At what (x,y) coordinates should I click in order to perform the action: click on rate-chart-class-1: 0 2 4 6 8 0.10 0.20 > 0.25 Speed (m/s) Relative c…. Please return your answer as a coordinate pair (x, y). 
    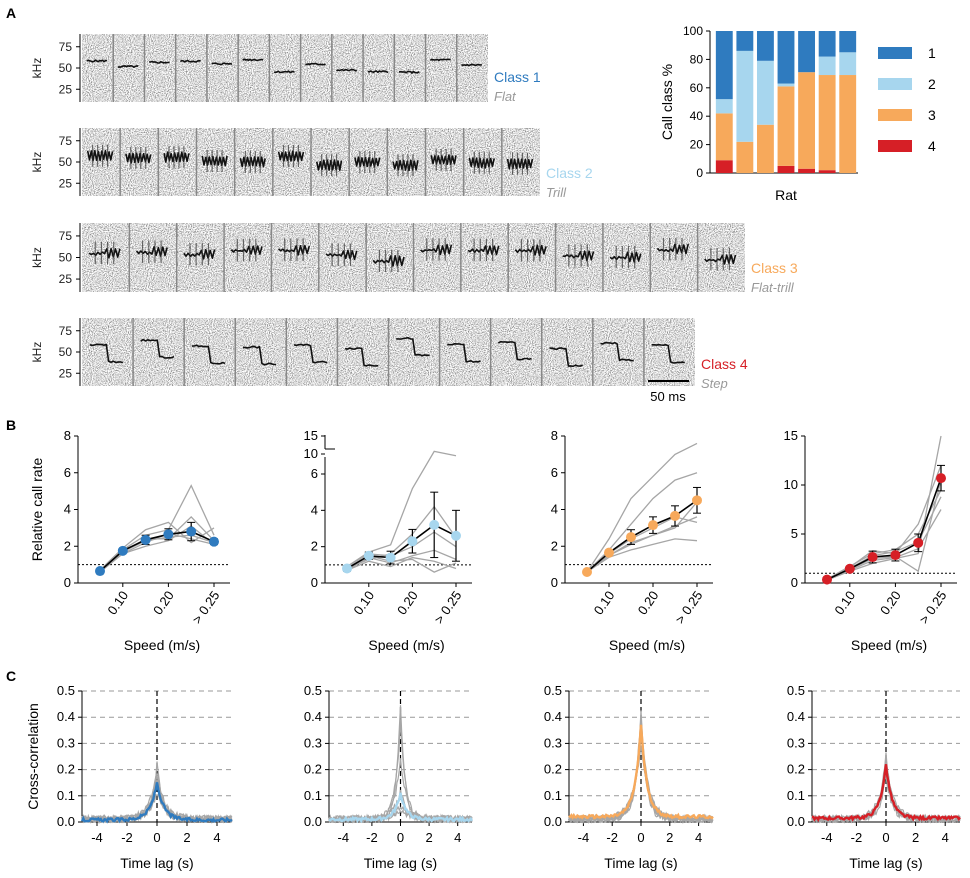
    Looking at the image, I should click on (129, 540).